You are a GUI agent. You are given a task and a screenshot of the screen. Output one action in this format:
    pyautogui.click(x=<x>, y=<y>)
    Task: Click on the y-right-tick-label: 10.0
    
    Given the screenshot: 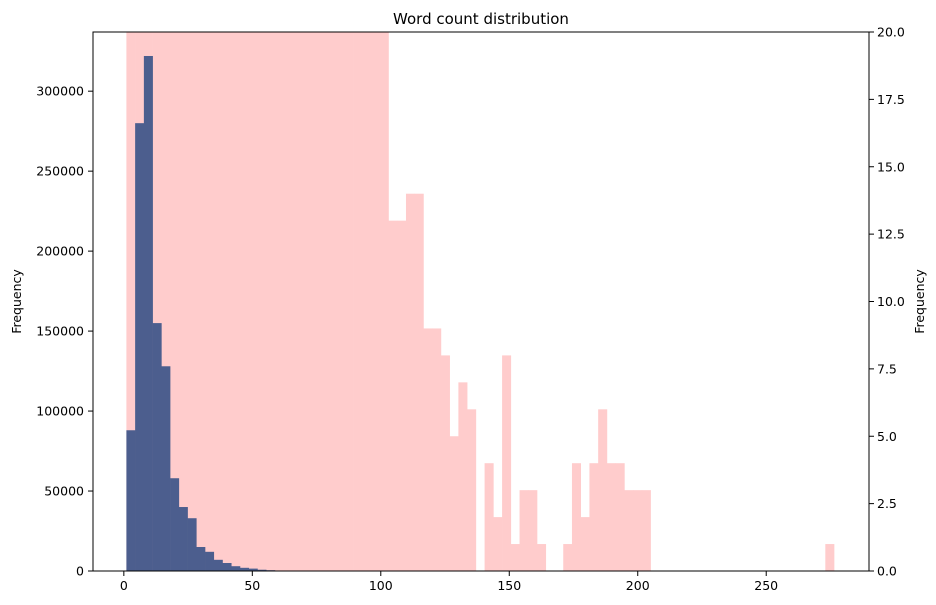 What is the action you would take?
    pyautogui.click(x=891, y=301)
    